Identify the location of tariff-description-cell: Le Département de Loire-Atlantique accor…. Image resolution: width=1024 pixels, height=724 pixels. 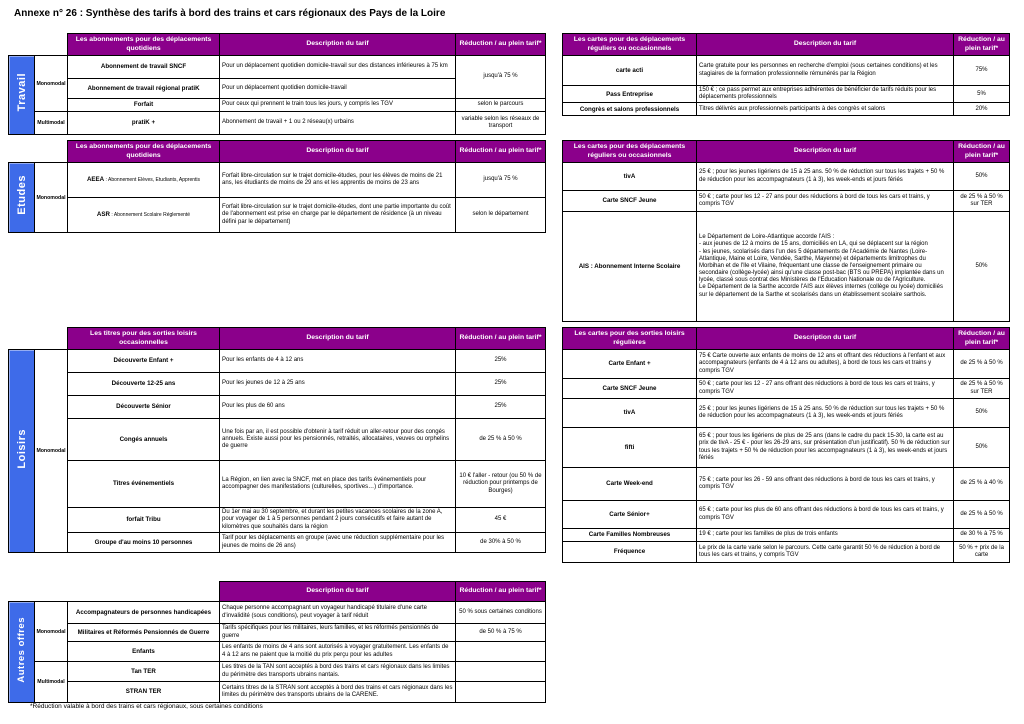
(825, 266).